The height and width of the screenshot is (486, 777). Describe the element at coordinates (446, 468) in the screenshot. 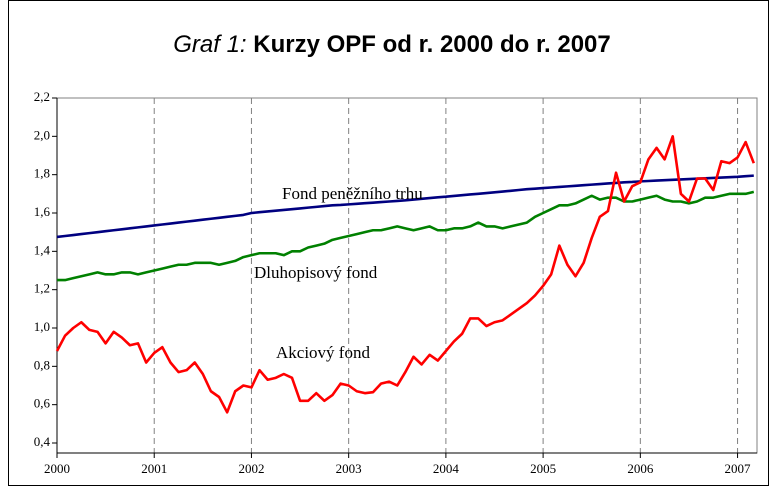

I see `x-tick-label: 2004` at that location.